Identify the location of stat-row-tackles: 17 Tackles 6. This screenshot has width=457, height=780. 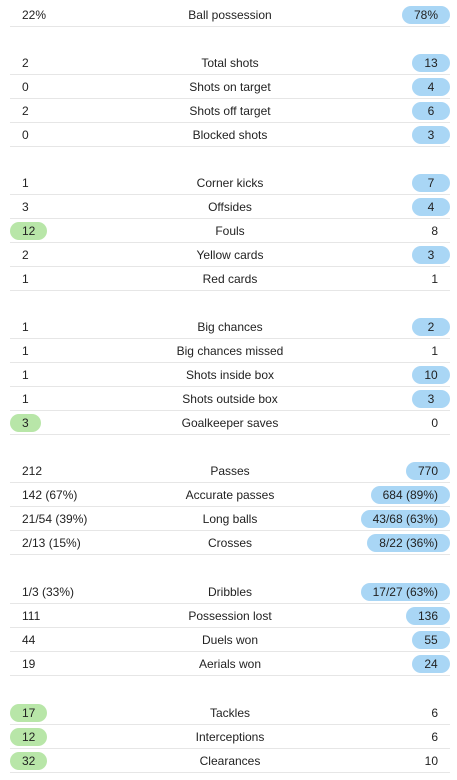
(230, 713).